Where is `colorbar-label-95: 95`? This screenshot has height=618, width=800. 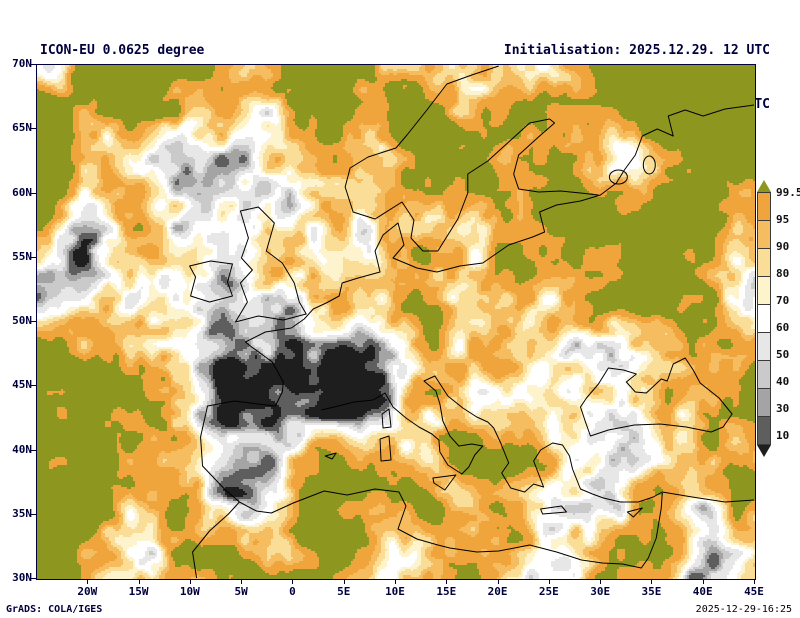
colorbar-label-95: 95 is located at coordinates (783, 219).